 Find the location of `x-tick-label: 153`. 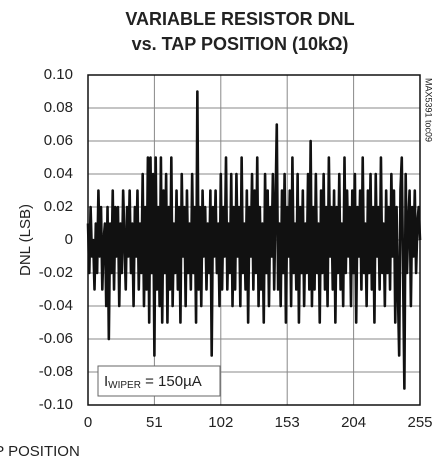

x-tick-label: 153 is located at coordinates (287, 422).